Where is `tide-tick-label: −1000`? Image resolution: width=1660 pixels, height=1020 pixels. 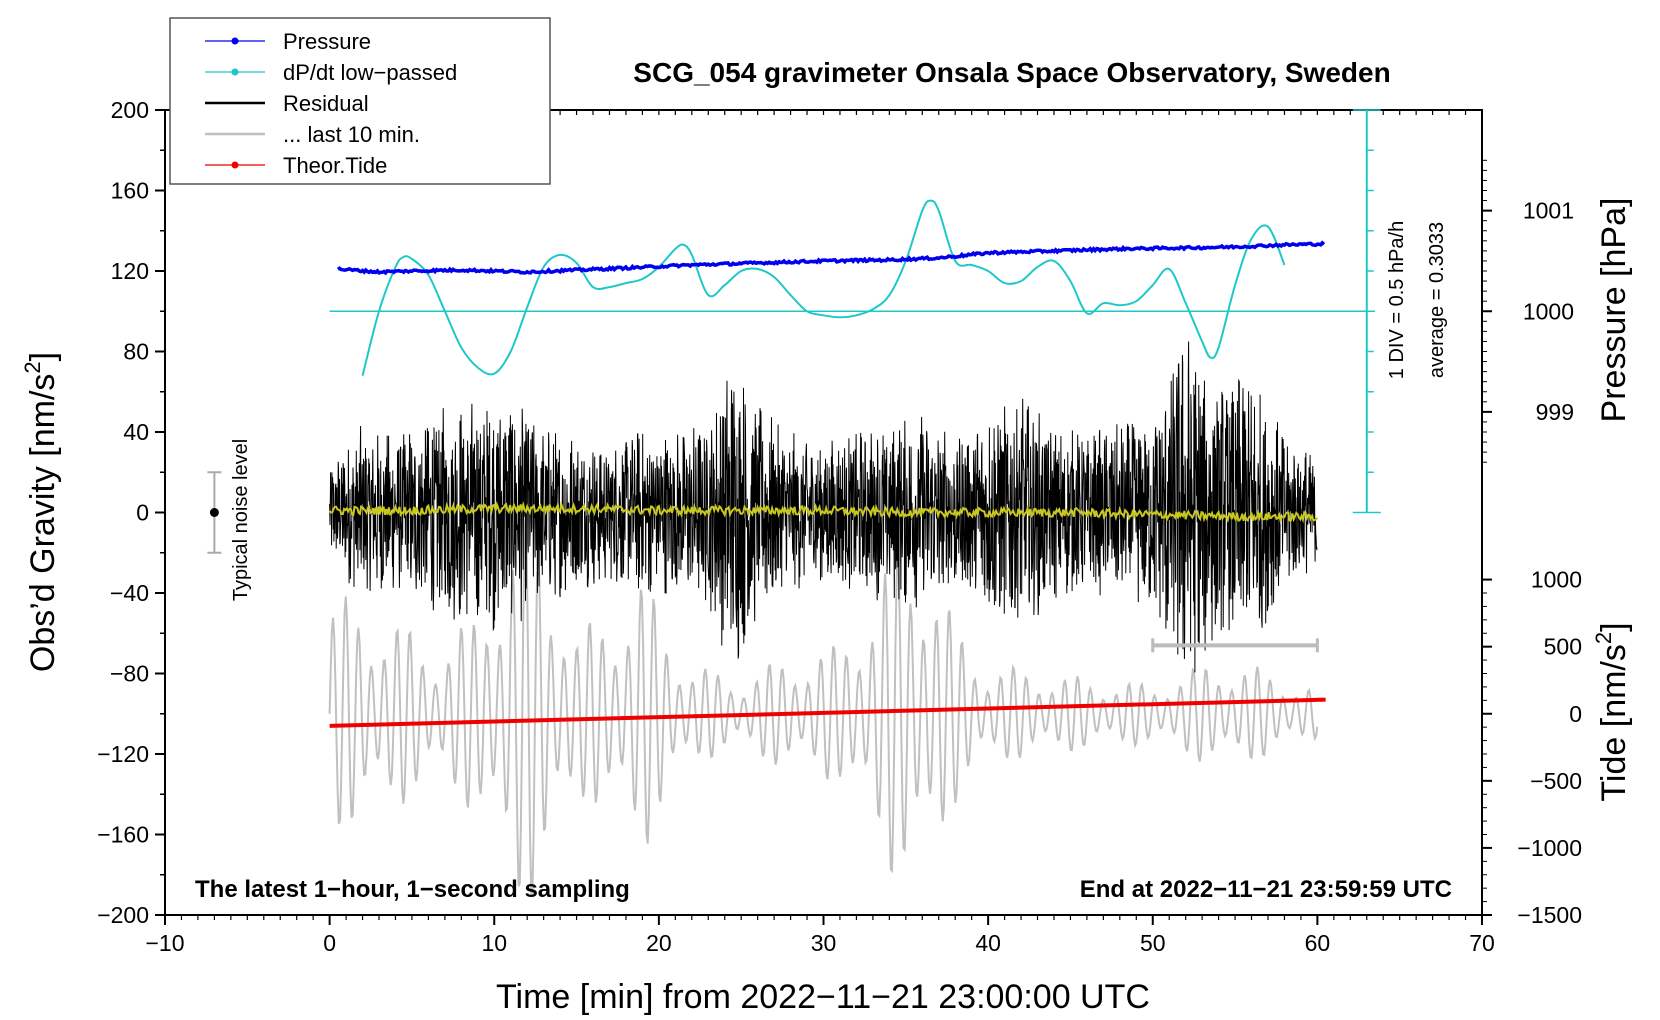
tide-tick-label: −1000 is located at coordinates (1549, 848).